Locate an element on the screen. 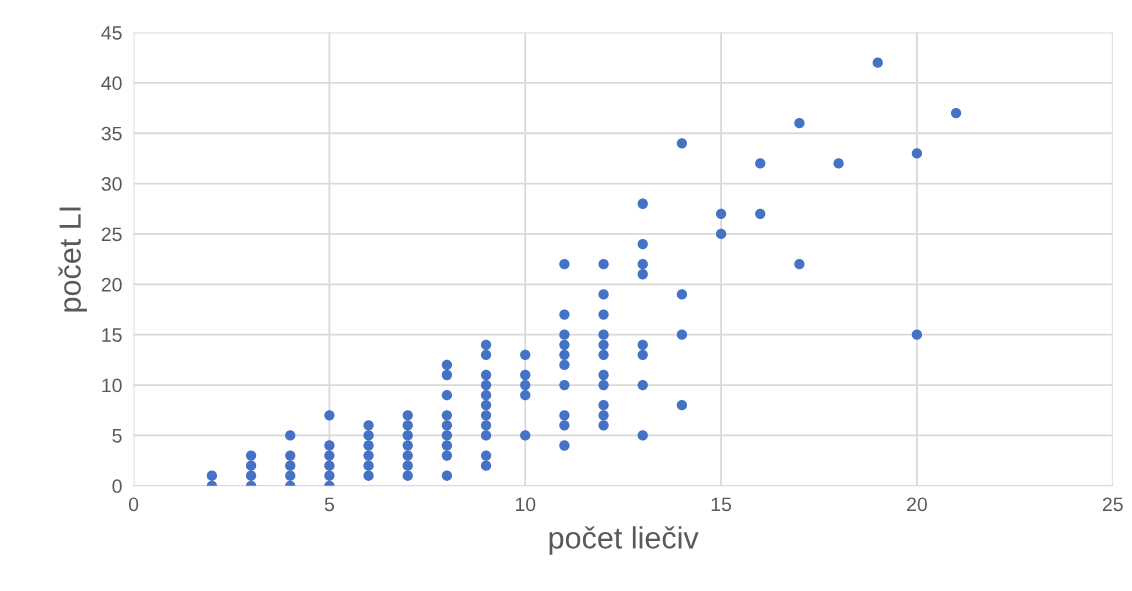 The height and width of the screenshot is (591, 1132). x-axis-title: počet liečiv is located at coordinates (624, 540).